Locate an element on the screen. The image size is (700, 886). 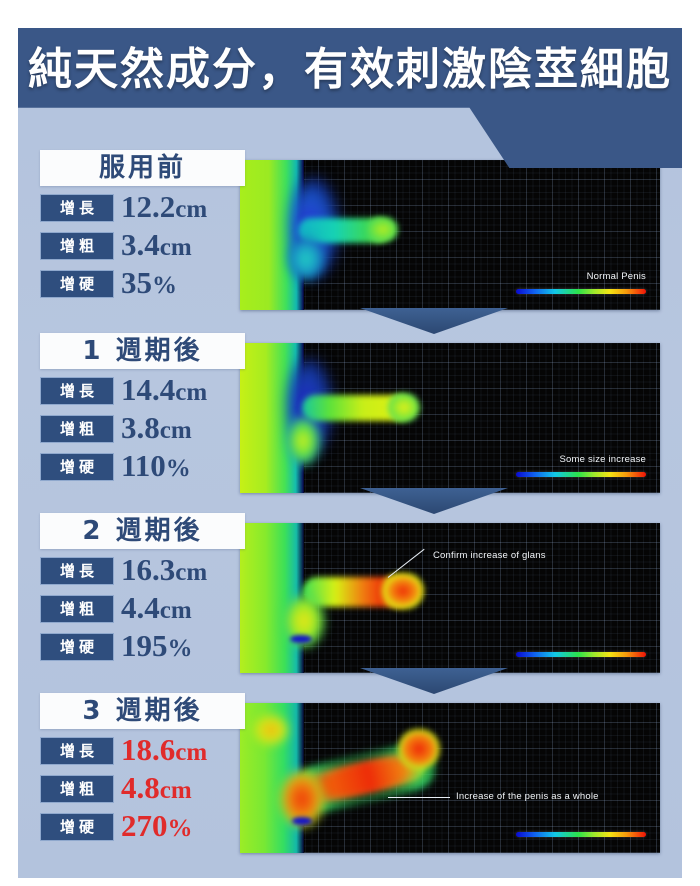
stat-length-2: 增長 14.4cm is located at coordinates (142, 389).